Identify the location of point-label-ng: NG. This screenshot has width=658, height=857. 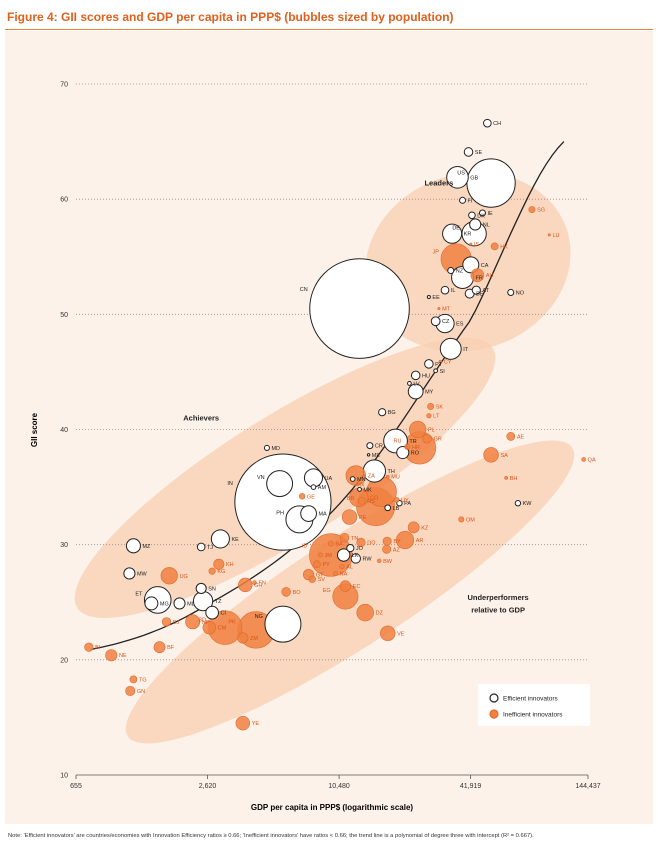
(259, 617).